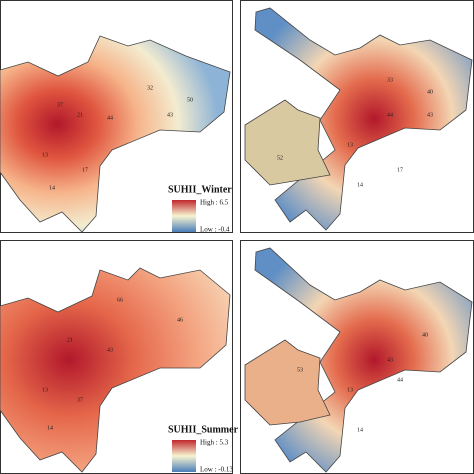 The image size is (474, 474). What do you see at coordinates (190, 100) in the screenshot?
I see `district-label: 50` at bounding box center [190, 100].